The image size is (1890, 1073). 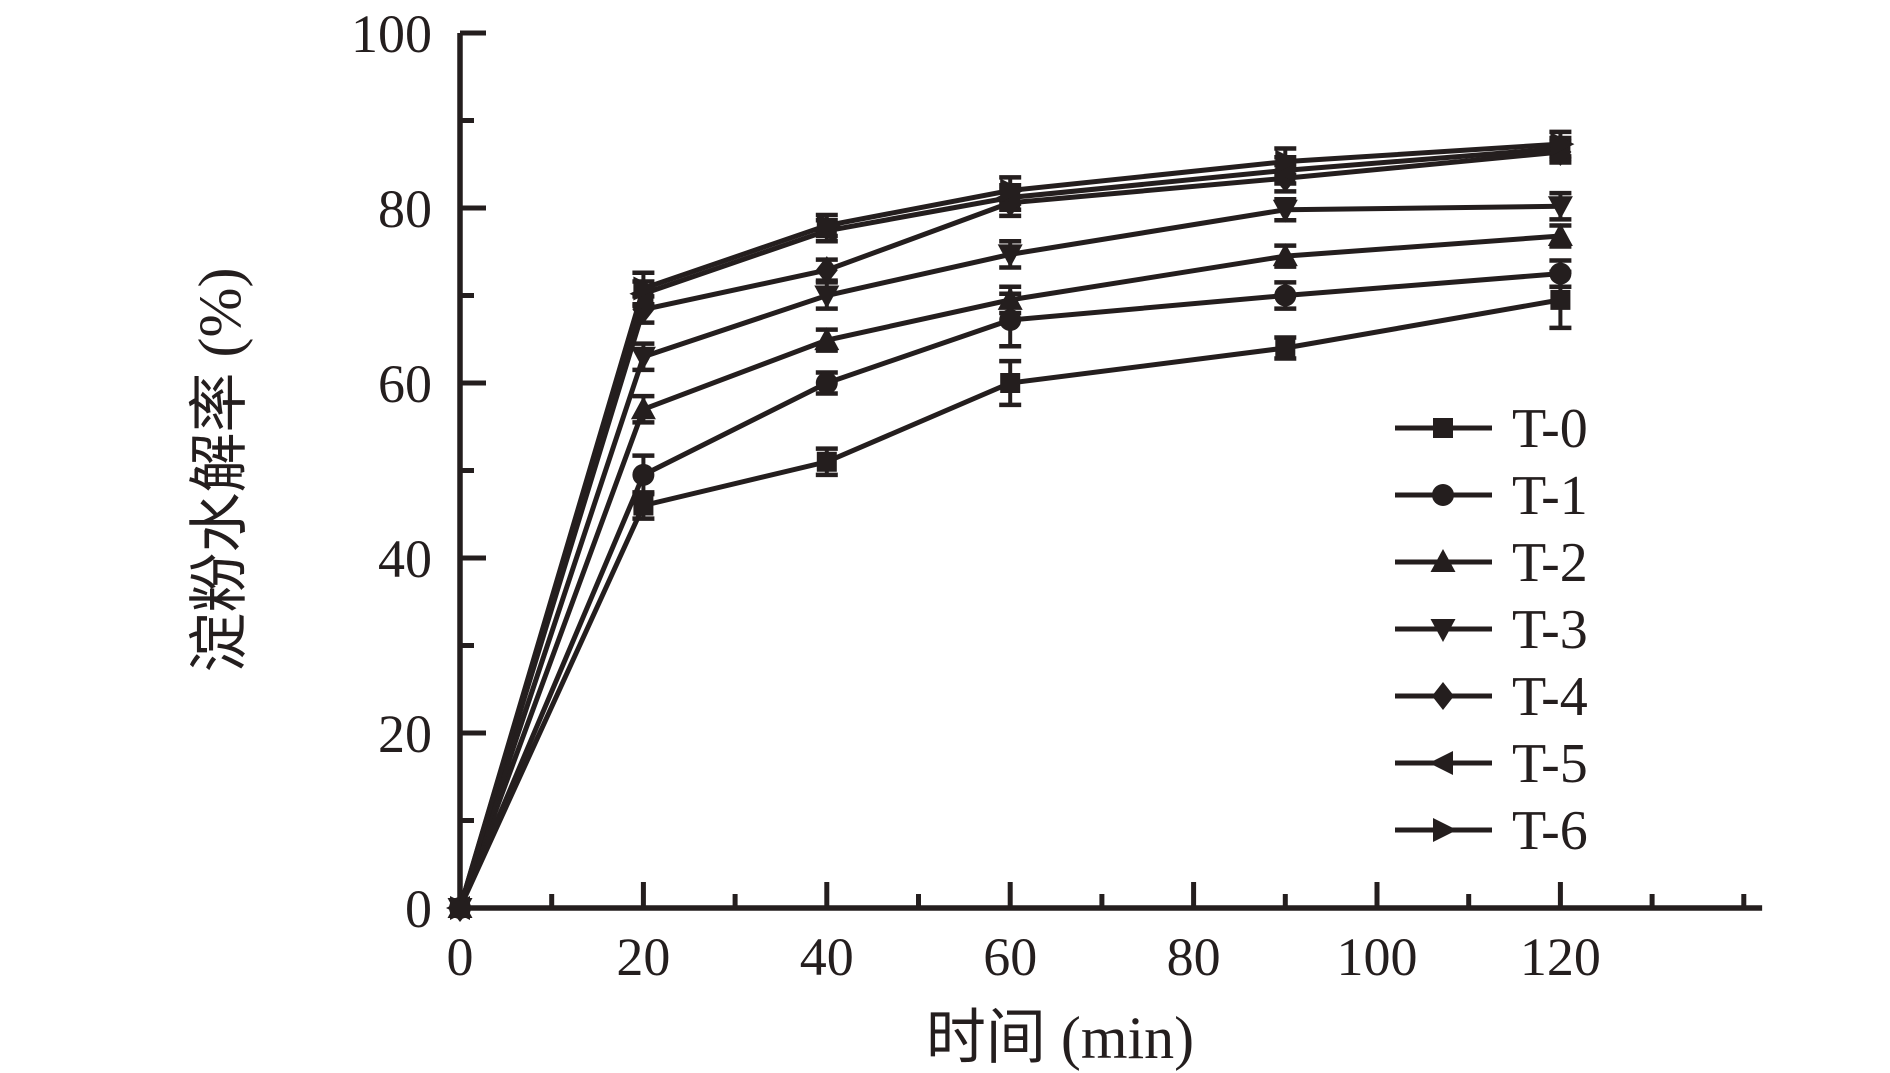 What do you see at coordinates (1550, 831) in the screenshot?
I see `legend-label: T-6` at bounding box center [1550, 831].